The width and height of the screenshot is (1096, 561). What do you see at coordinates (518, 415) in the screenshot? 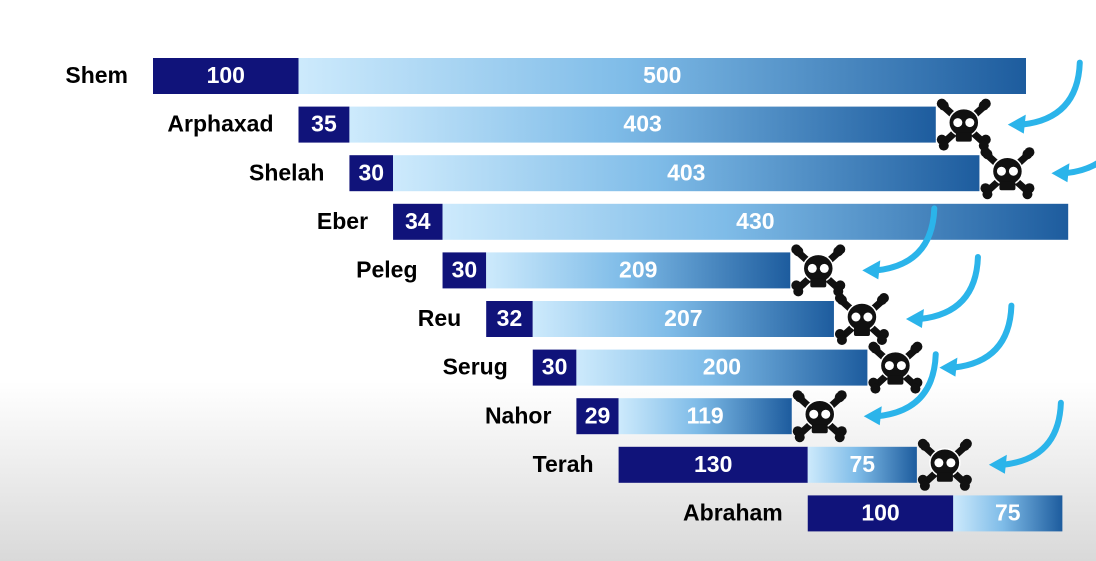
I see `category-label: Nahor` at bounding box center [518, 415].